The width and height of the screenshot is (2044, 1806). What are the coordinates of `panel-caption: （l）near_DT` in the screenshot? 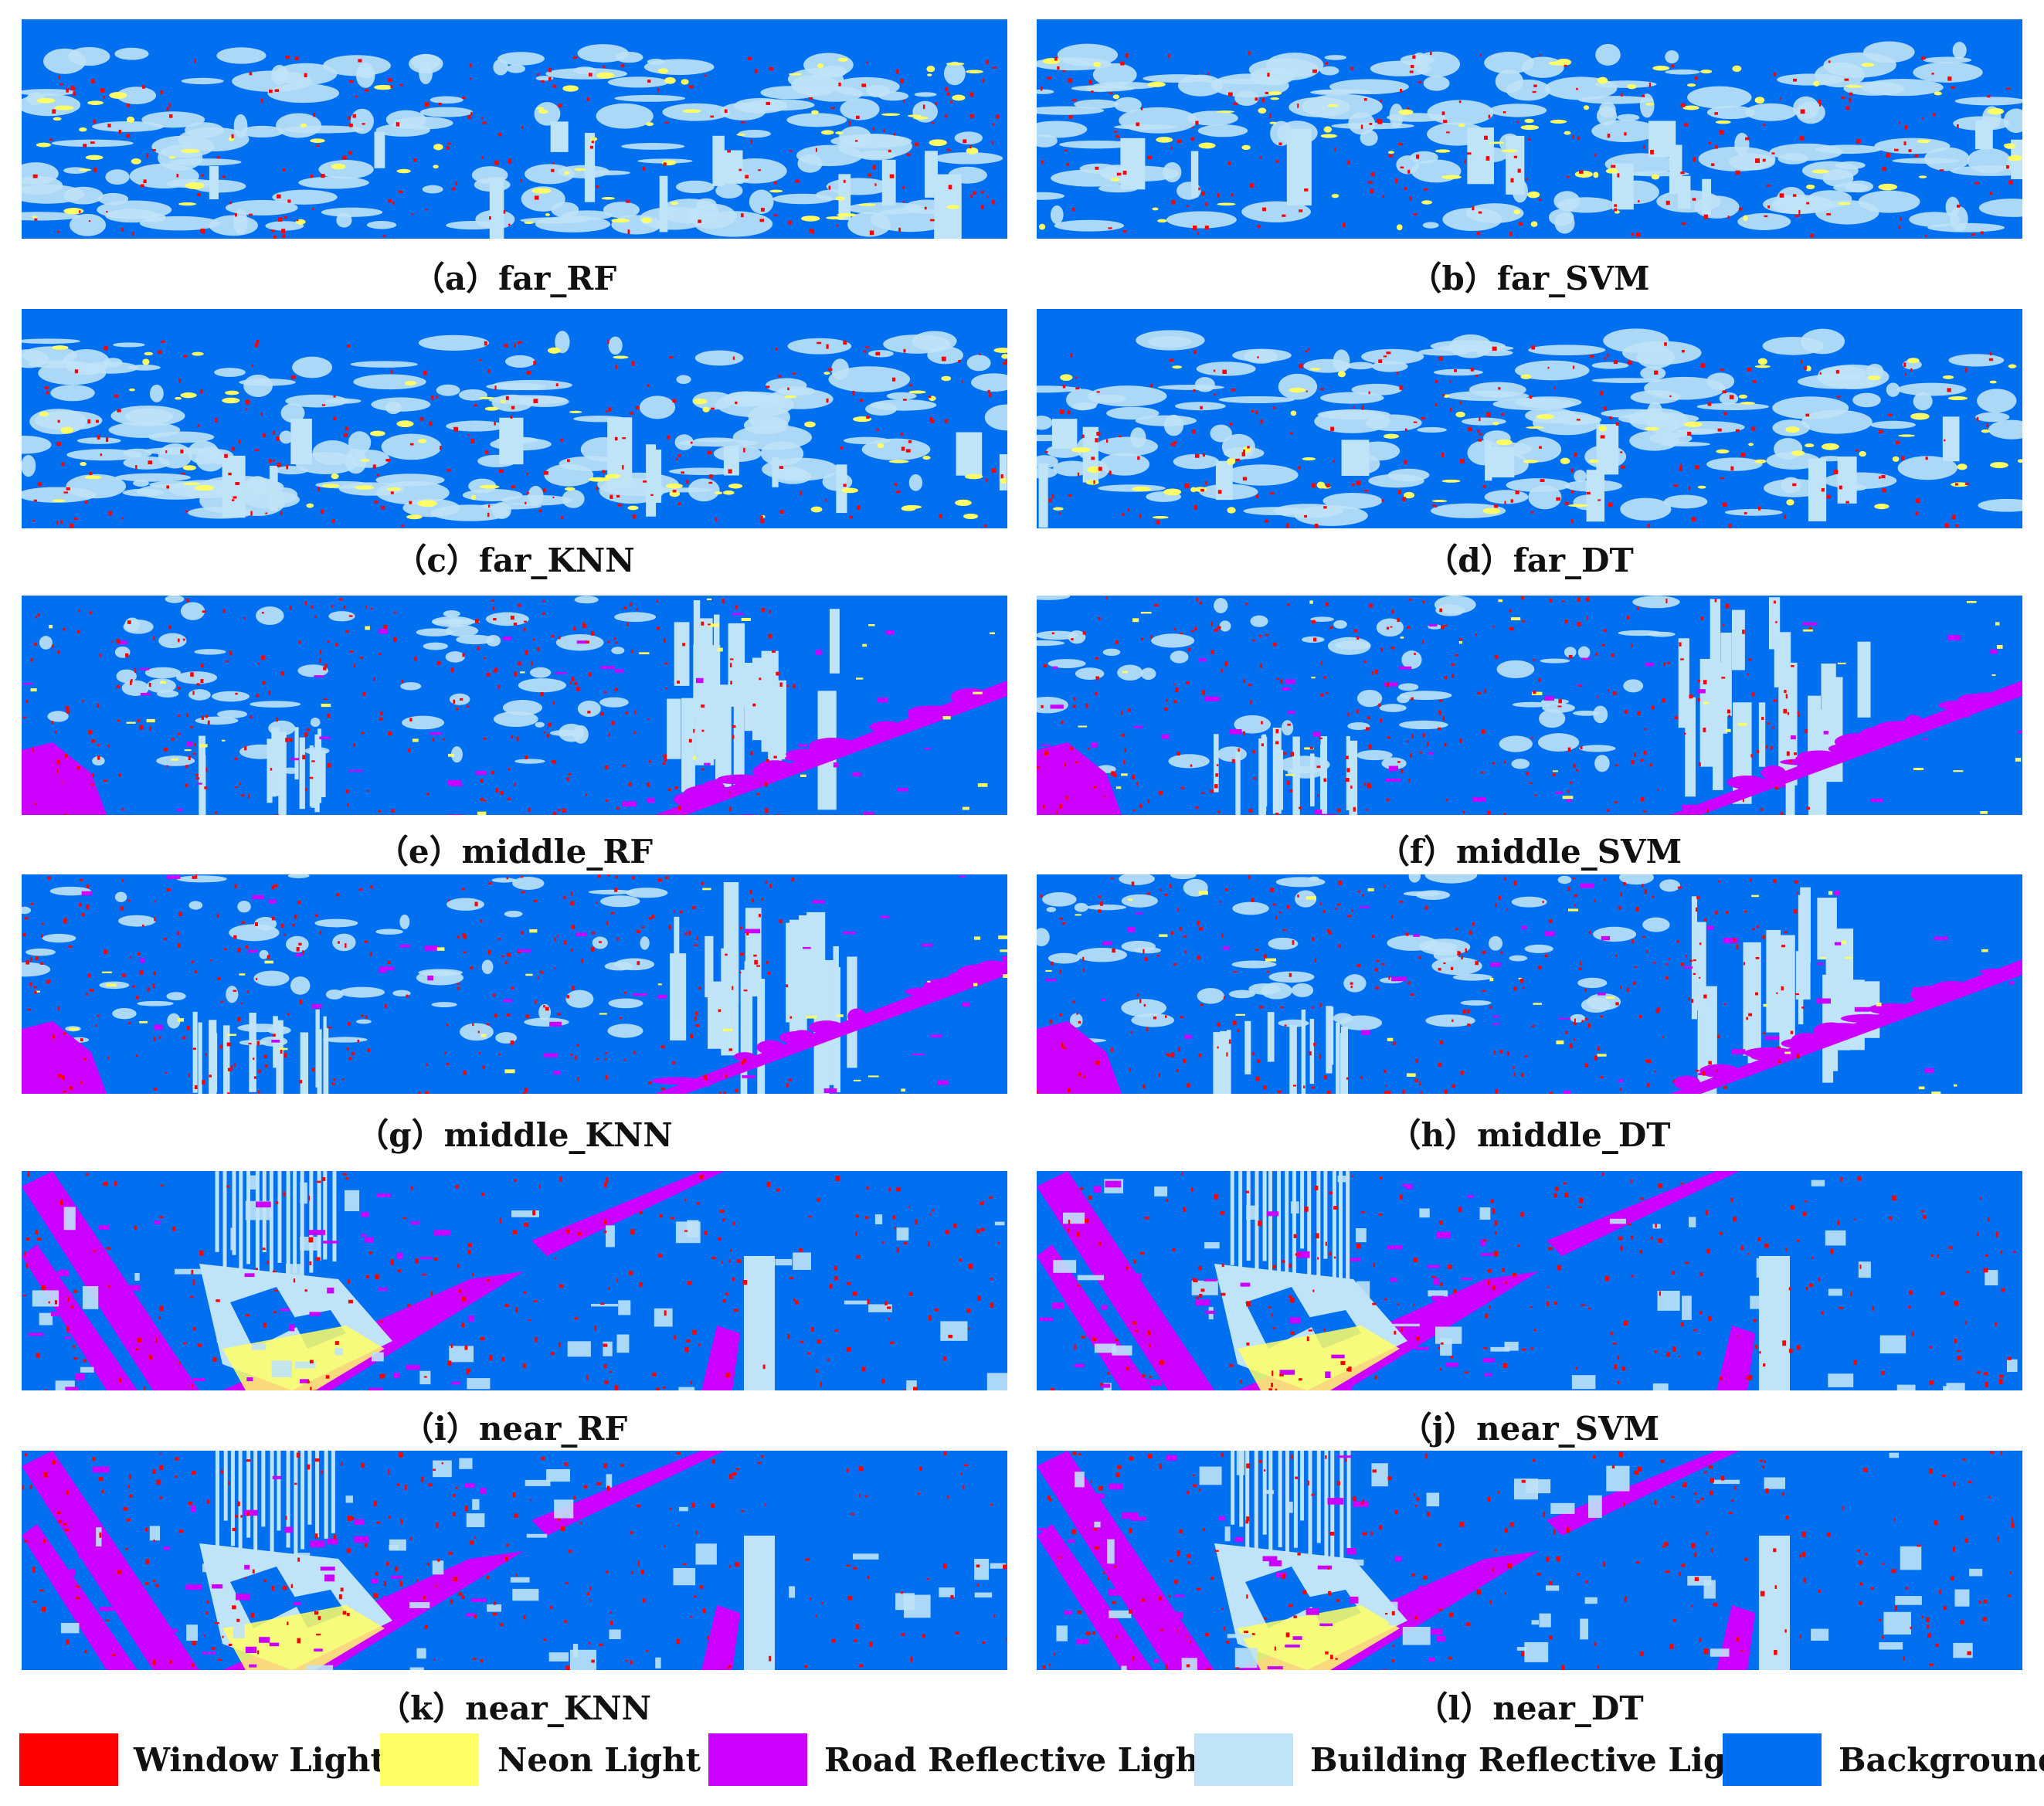 It's located at (1529, 1708).